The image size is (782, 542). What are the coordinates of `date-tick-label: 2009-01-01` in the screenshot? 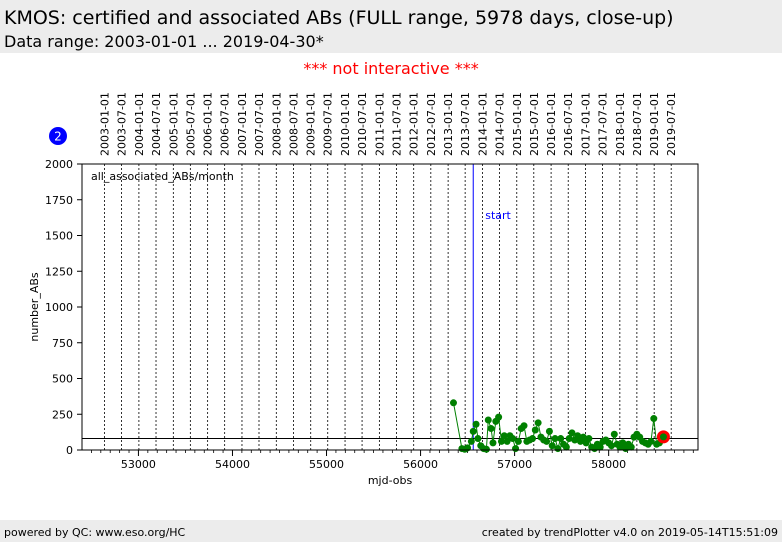 It's located at (311, 124).